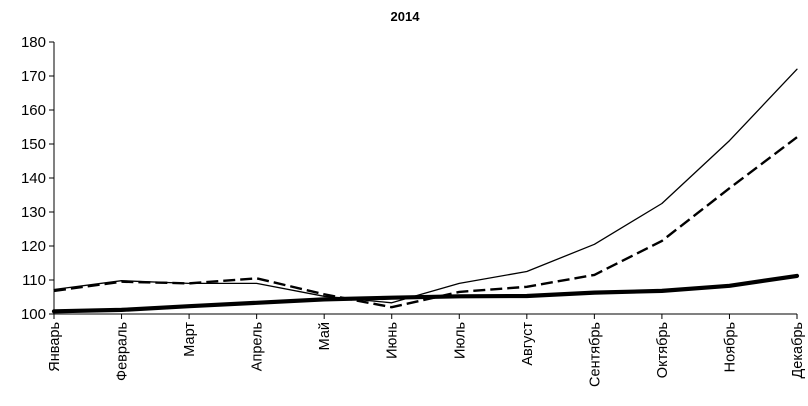 Image resolution: width=808 pixels, height=406 pixels. What do you see at coordinates (123, 351) in the screenshot?
I see `x-tick-label: Февраль` at bounding box center [123, 351].